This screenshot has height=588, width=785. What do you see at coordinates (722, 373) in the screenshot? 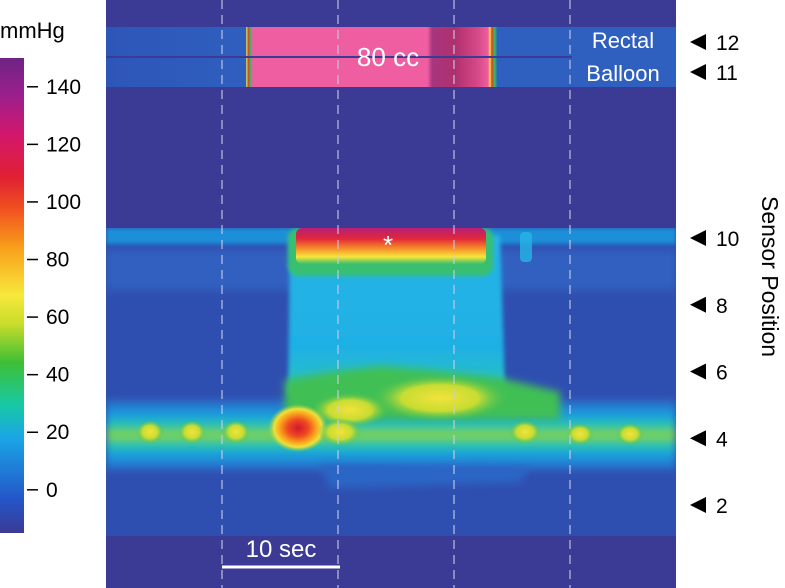
I see `sensor-label: 6` at bounding box center [722, 373].